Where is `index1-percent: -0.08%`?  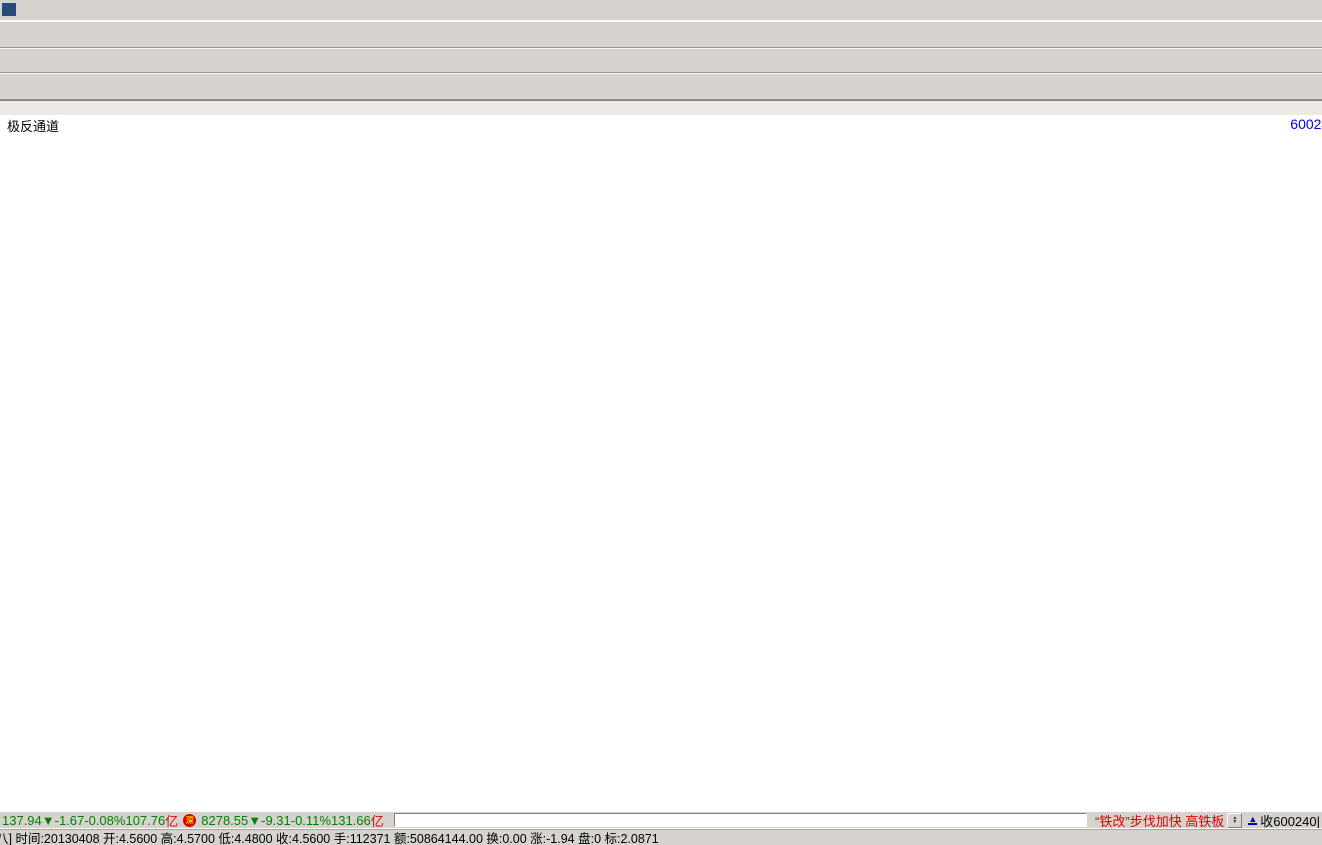 index1-percent: -0.08% is located at coordinates (105, 820).